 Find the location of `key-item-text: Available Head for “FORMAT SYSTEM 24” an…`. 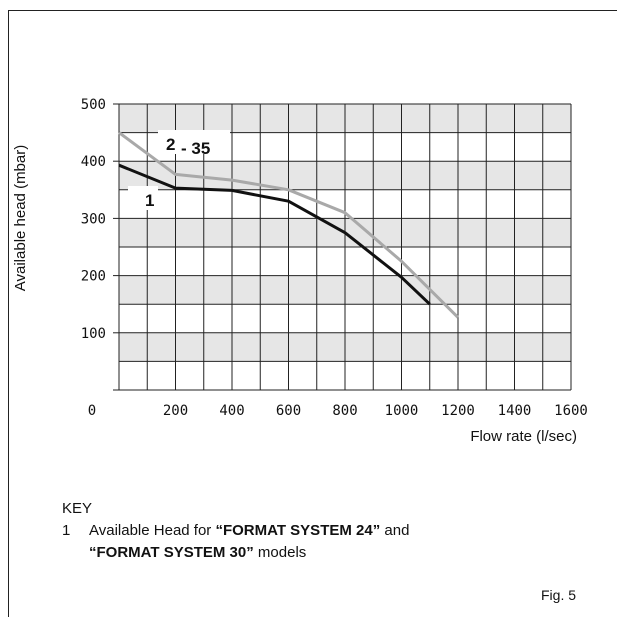

key-item-text: Available Head for “FORMAT SYSTEM 24” an… is located at coordinates (249, 542).